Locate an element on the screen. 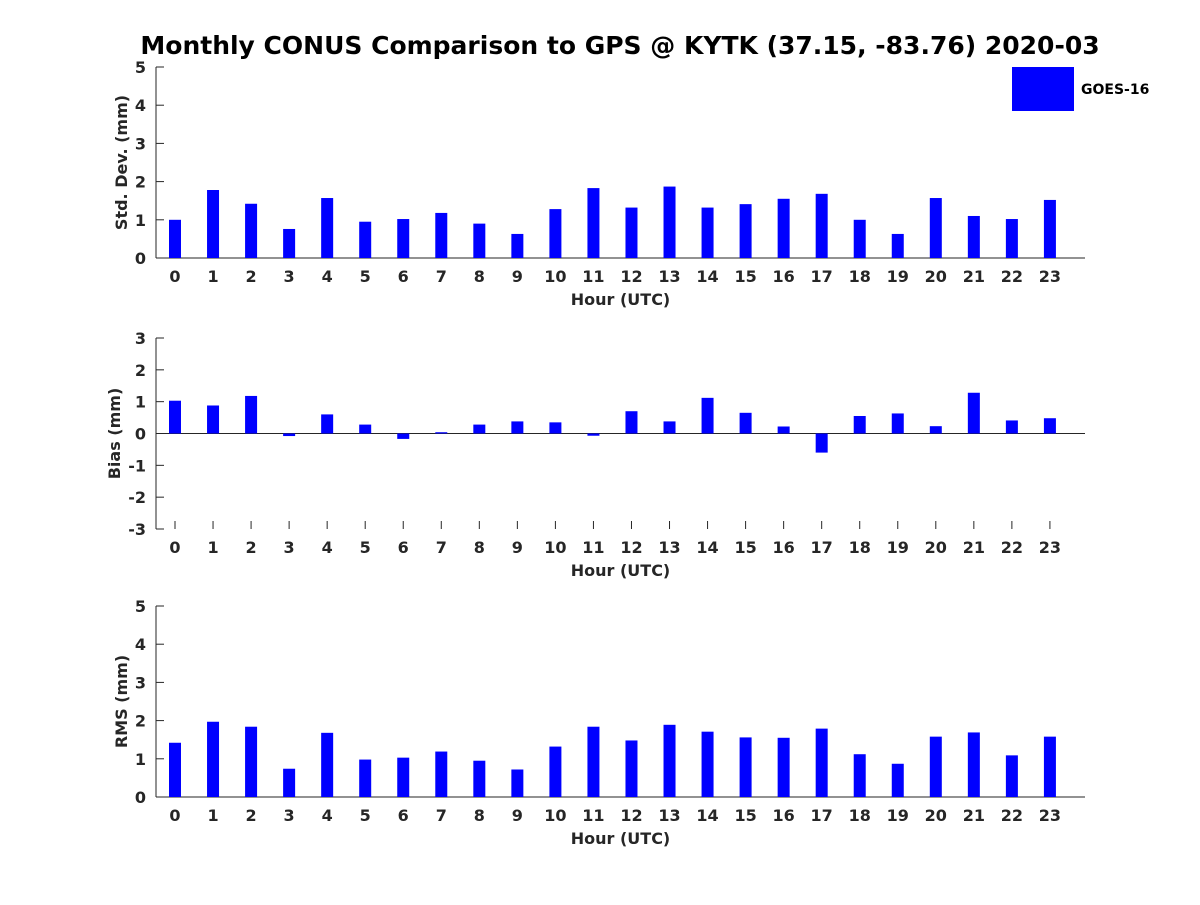 The height and width of the screenshot is (905, 1200). x-tick-label: 13 is located at coordinates (669, 276).